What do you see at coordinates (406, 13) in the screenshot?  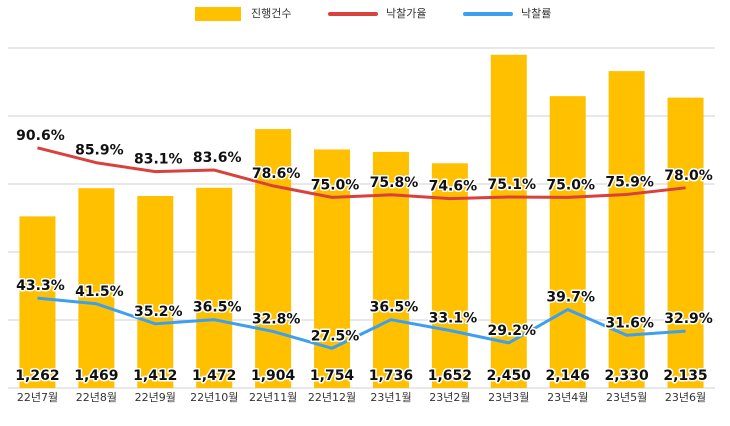 I see `legend-label: 낙찰가율` at bounding box center [406, 13].